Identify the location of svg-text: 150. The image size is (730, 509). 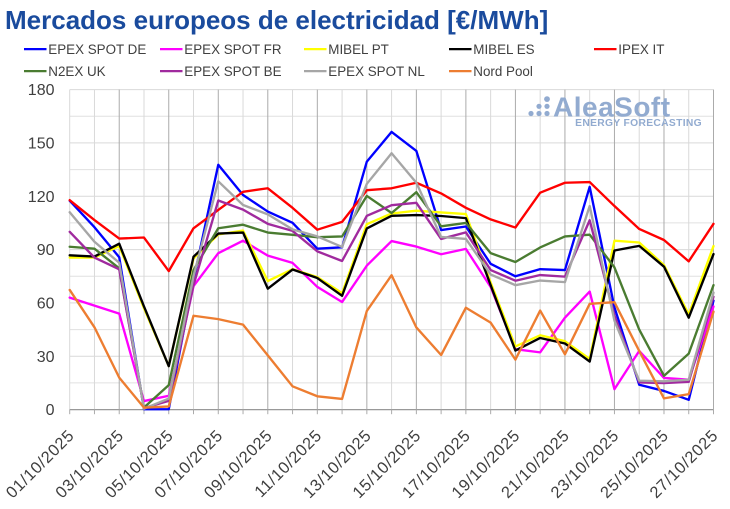
(41, 143).